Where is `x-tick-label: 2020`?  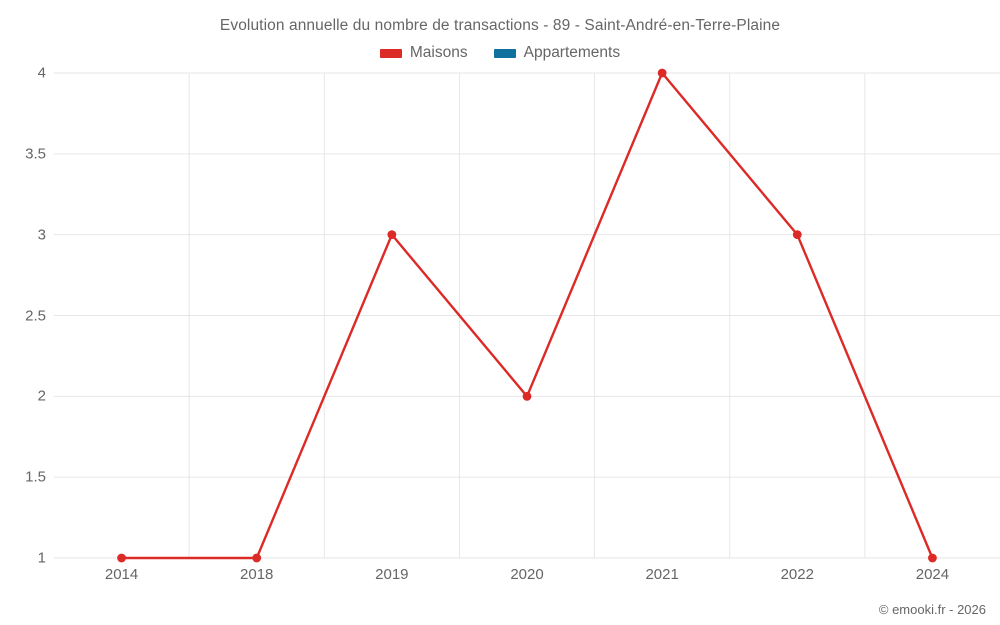 x-tick-label: 2020 is located at coordinates (527, 574).